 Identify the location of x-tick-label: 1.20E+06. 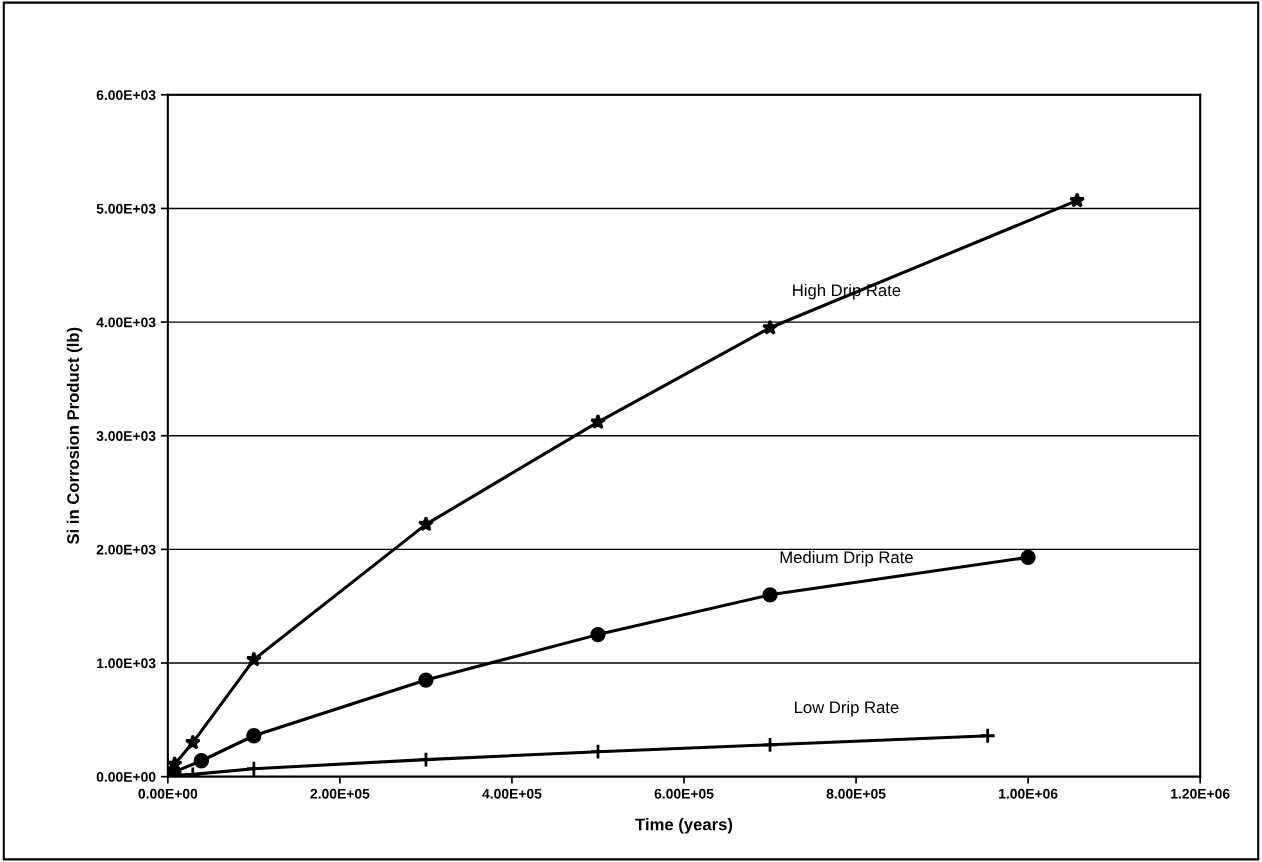
(1200, 793).